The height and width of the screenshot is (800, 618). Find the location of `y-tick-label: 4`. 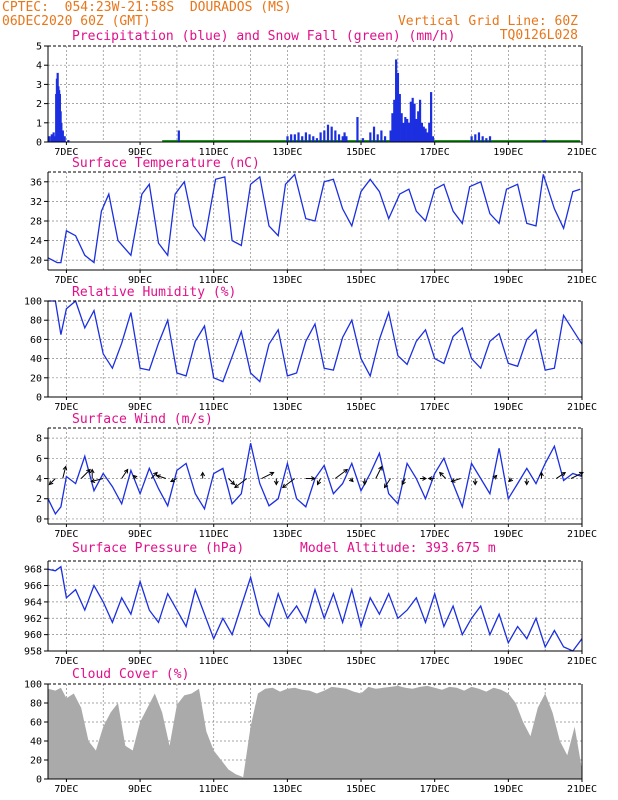

y-tick-label: 4 is located at coordinates (39, 479).